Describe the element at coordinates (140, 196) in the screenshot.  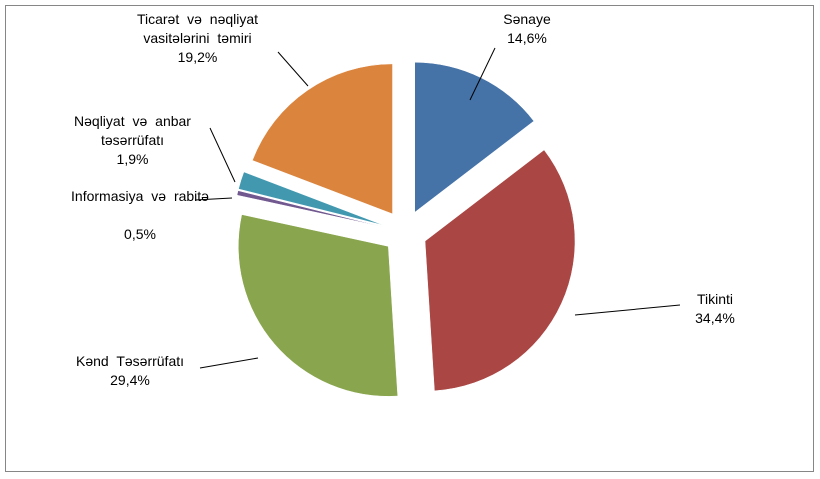
I see `slice-label: Informasiya və rabitə` at that location.